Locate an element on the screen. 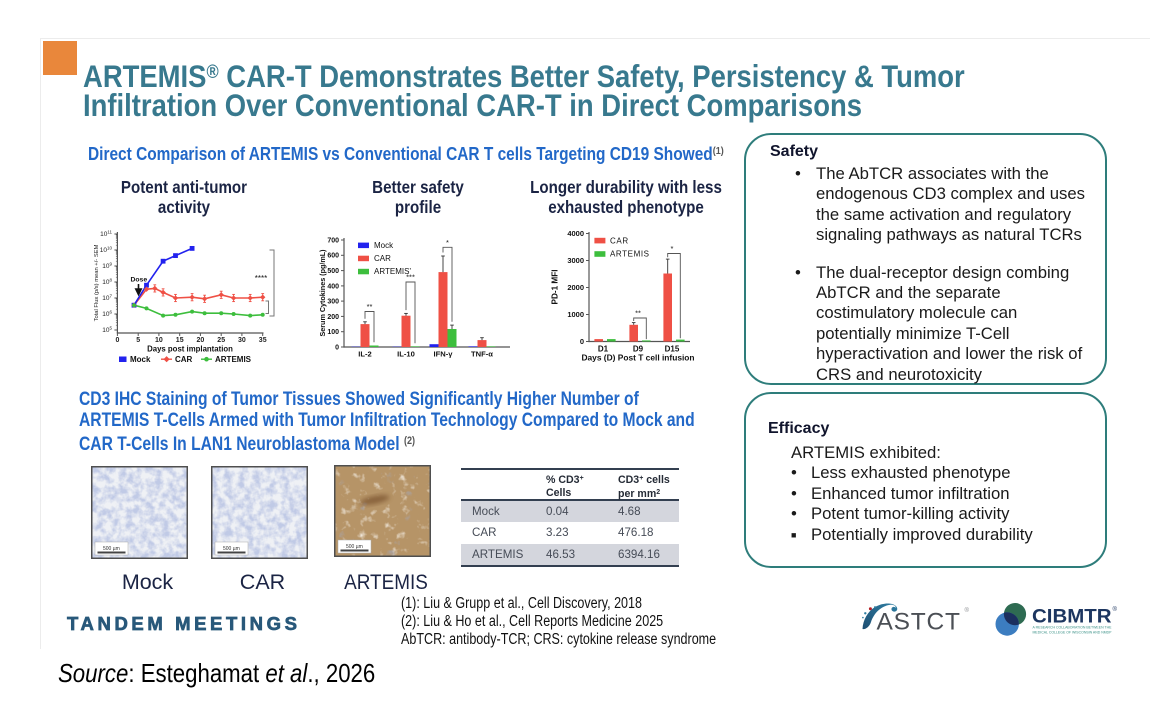 This screenshot has height=716, width=1176. svg-text: D15 is located at coordinates (672, 349).